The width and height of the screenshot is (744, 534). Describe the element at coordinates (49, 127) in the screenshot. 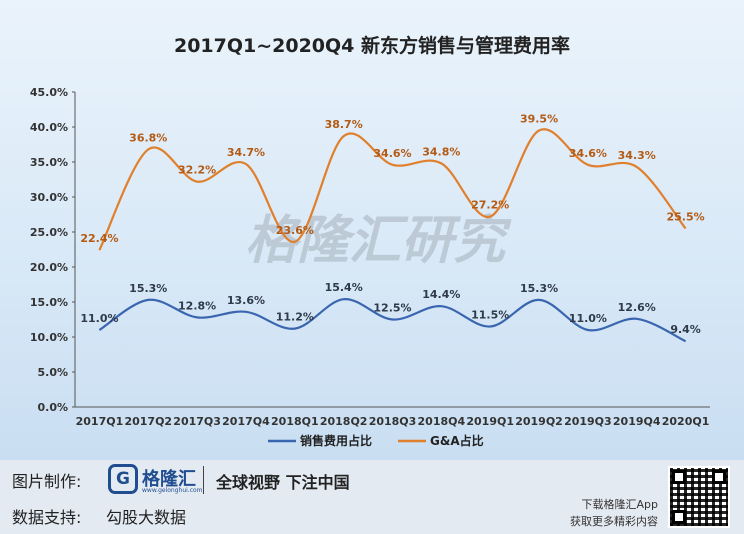

I see `y-tick-label: 40.0%` at that location.